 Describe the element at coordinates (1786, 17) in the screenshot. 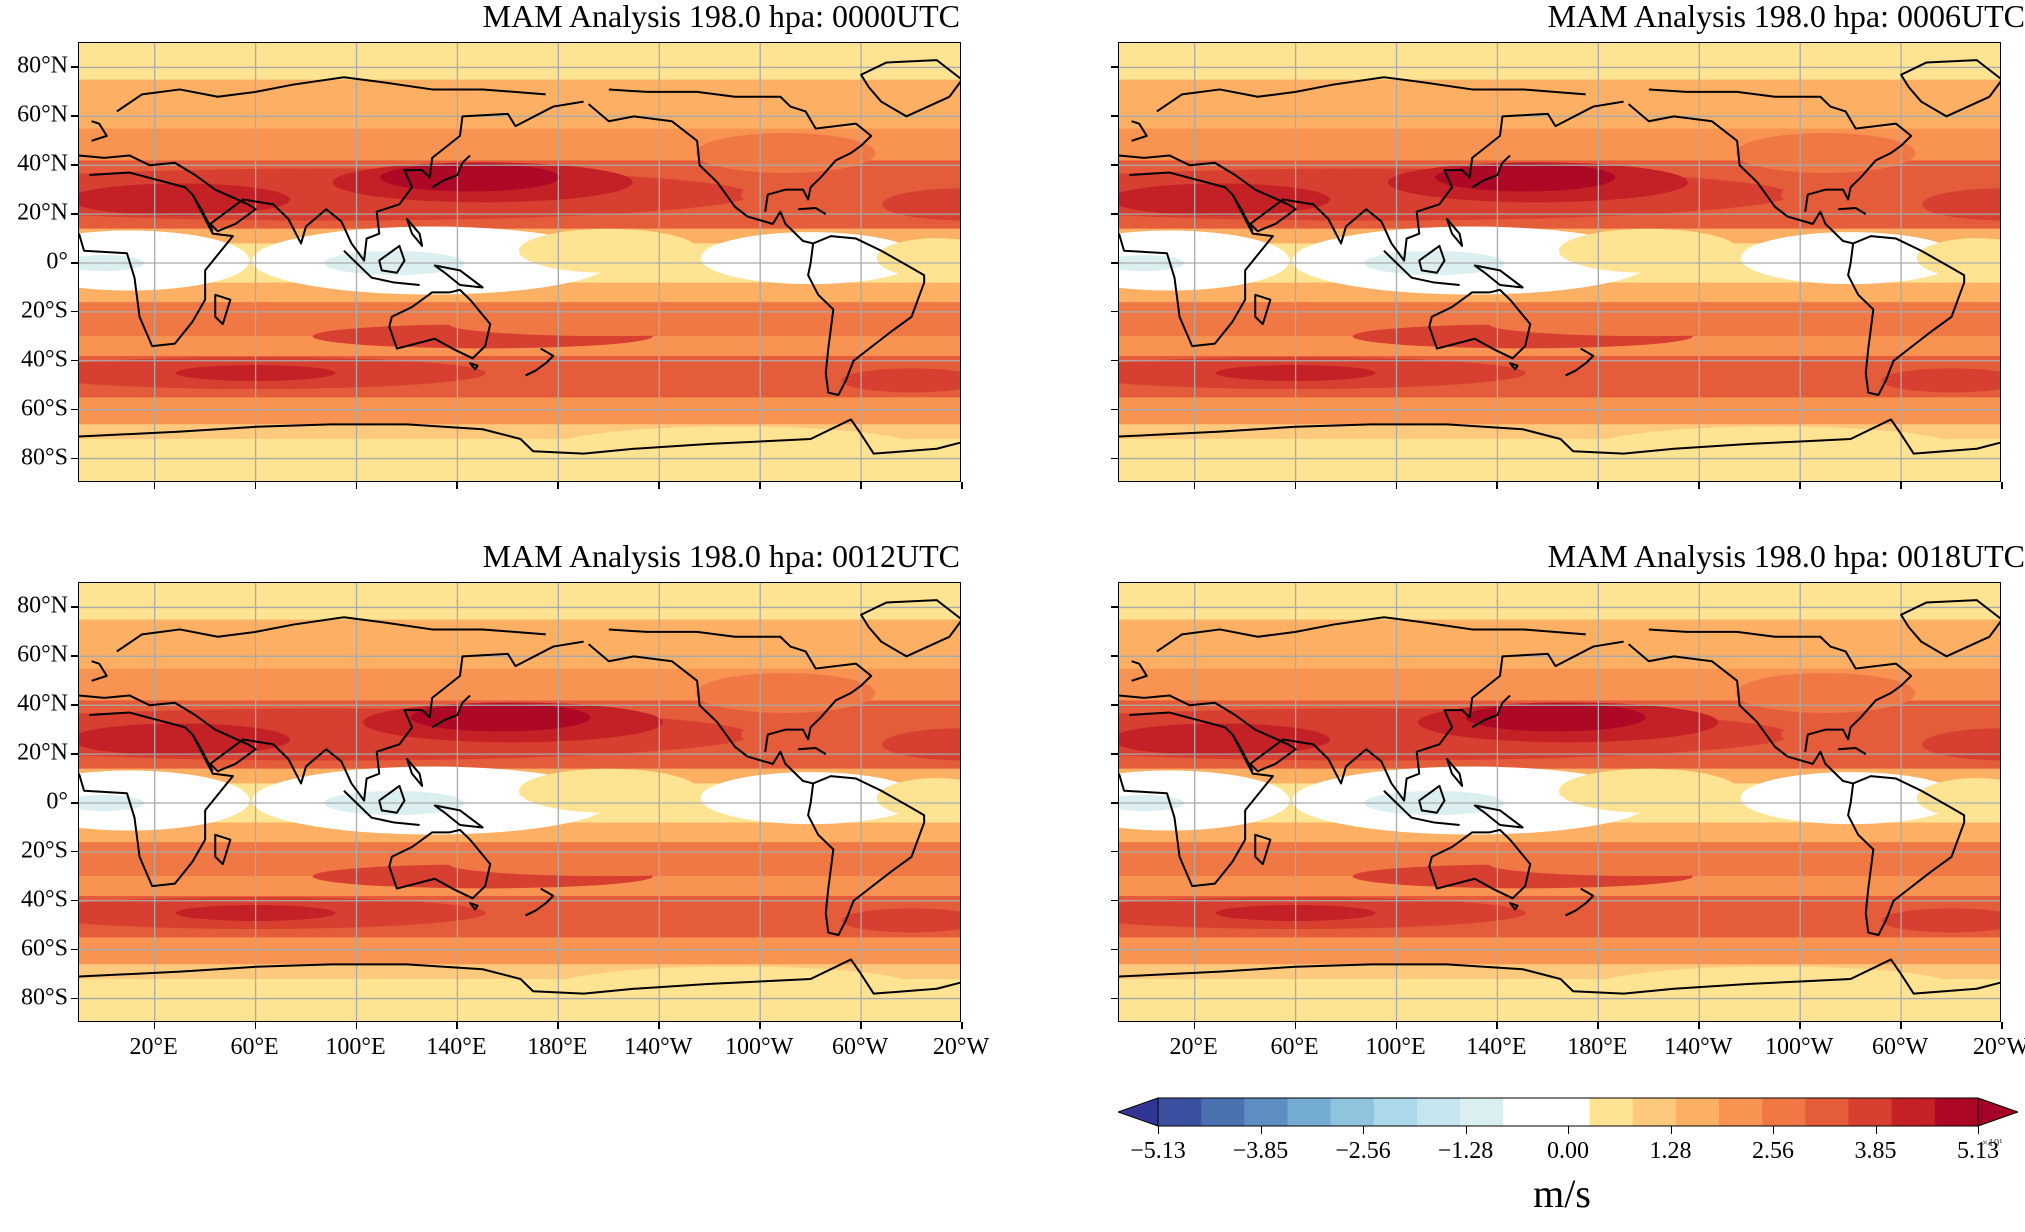

I see `panel-title: MAM Analysis 198.0 hpa: 0006UTC` at that location.